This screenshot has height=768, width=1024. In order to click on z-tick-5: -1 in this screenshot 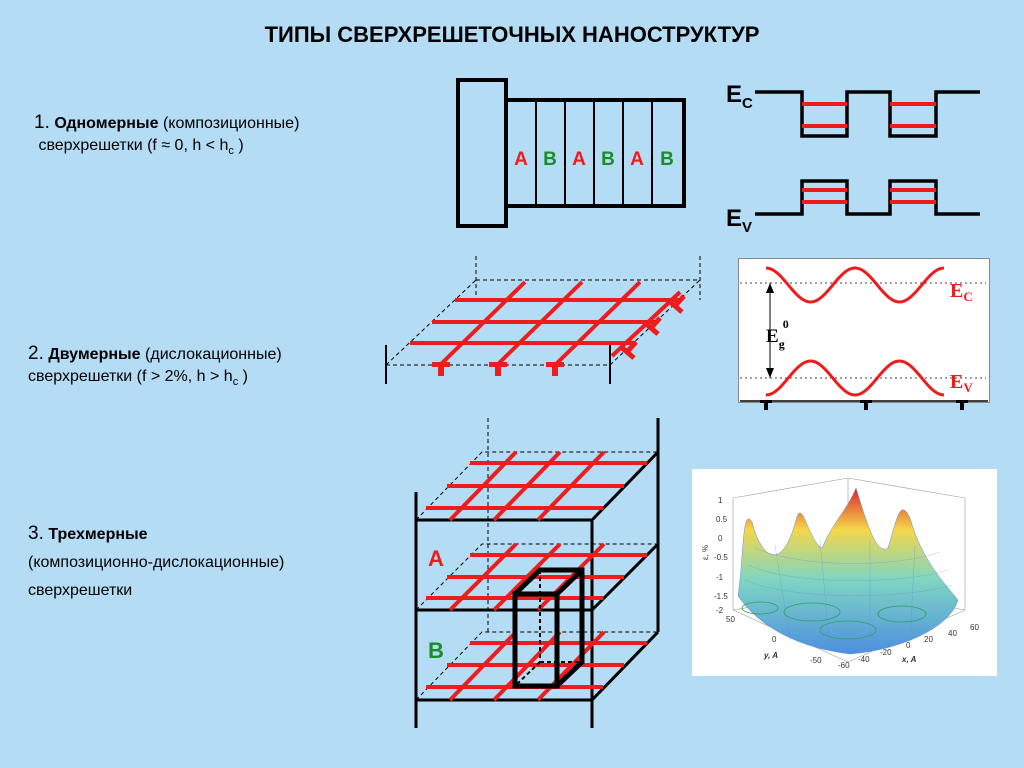, I will do `click(720, 577)`.